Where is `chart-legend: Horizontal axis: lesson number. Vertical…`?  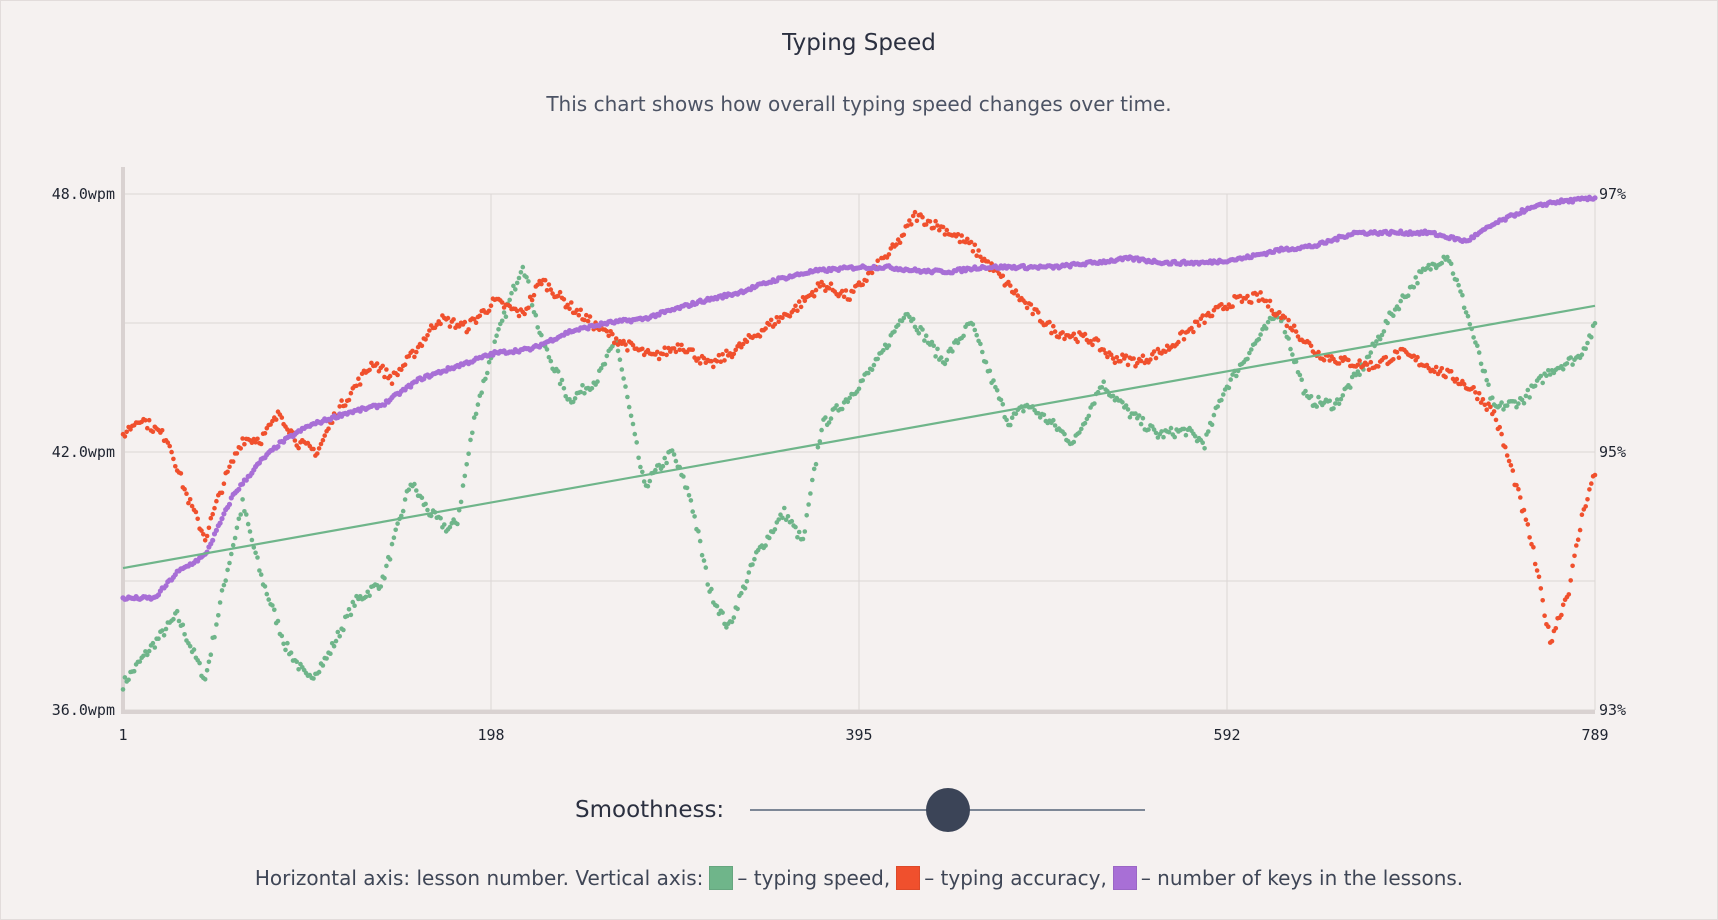 chart-legend: Horizontal axis: lesson number. Vertical… is located at coordinates (859, 878).